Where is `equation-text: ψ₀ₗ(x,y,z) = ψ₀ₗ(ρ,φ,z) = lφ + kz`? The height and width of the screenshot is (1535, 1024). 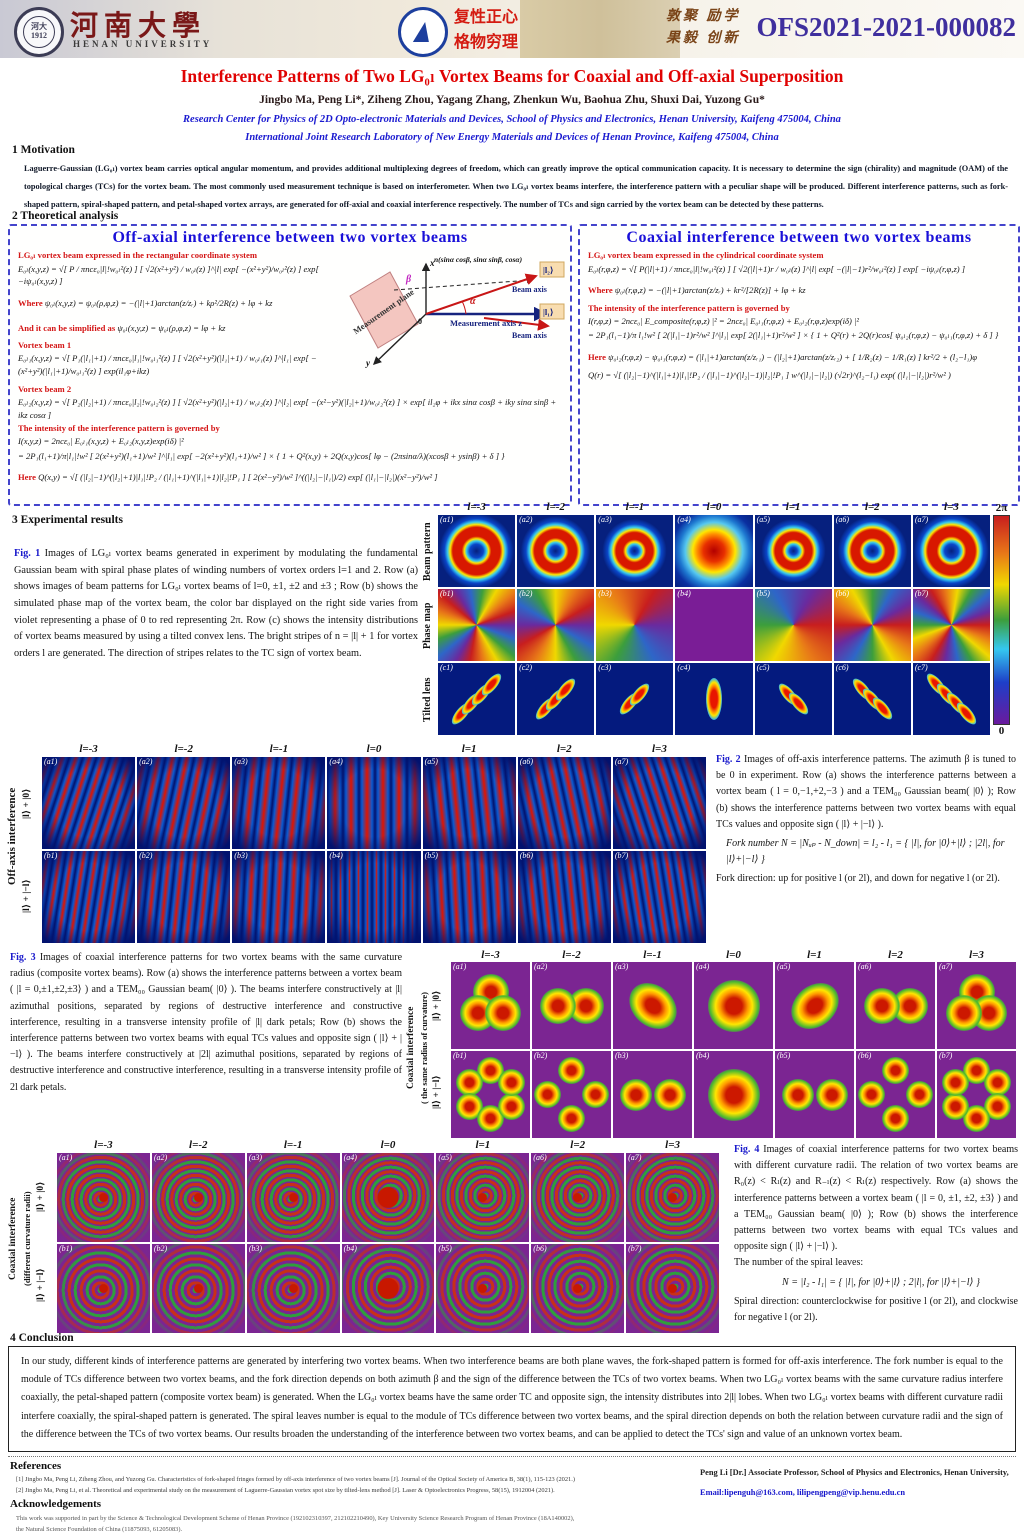
equation-text: ψ₀ₗ(x,y,z) = ψ₀ₗ(ρ,φ,z) = lφ + kz is located at coordinates (171, 328).